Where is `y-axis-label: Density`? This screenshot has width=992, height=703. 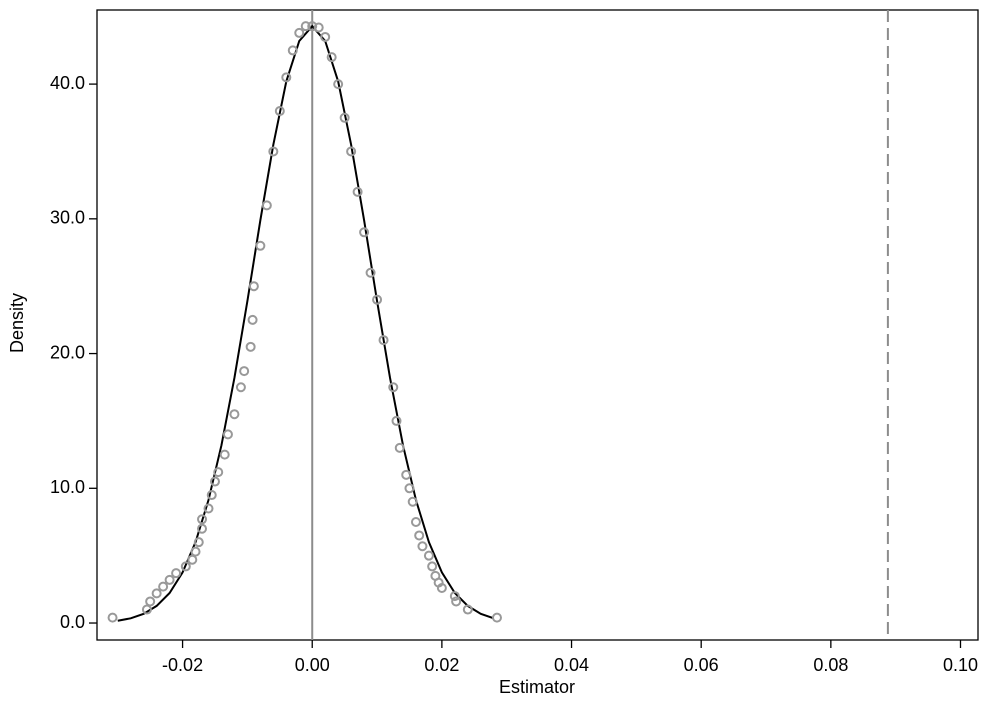
y-axis-label: Density is located at coordinates (17, 323).